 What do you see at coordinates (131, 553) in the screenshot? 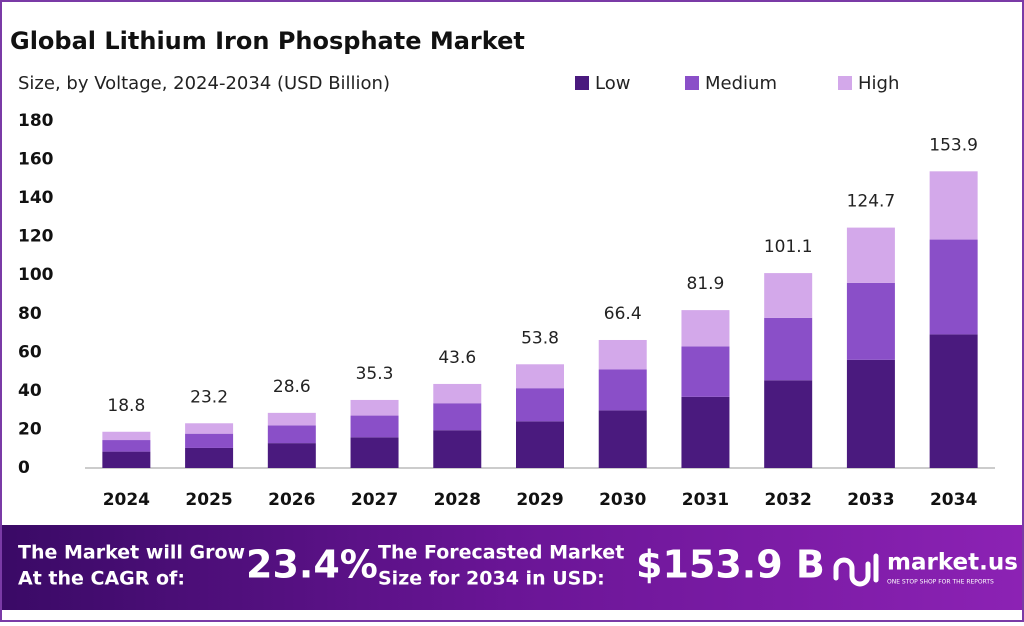
I see `cagr-label: The Market will Grow` at bounding box center [131, 553].